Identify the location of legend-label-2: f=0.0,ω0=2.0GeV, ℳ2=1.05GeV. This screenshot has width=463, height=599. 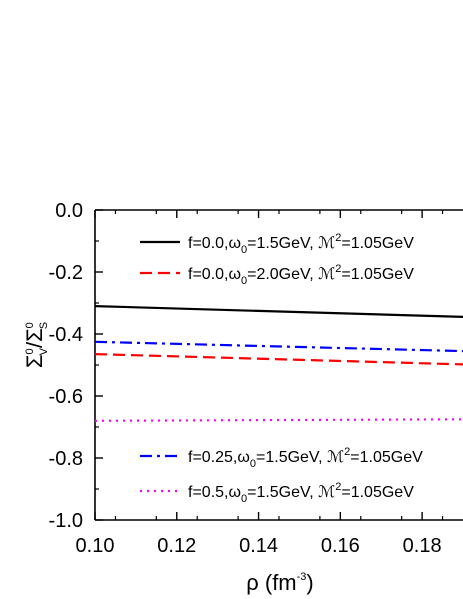
(301, 275).